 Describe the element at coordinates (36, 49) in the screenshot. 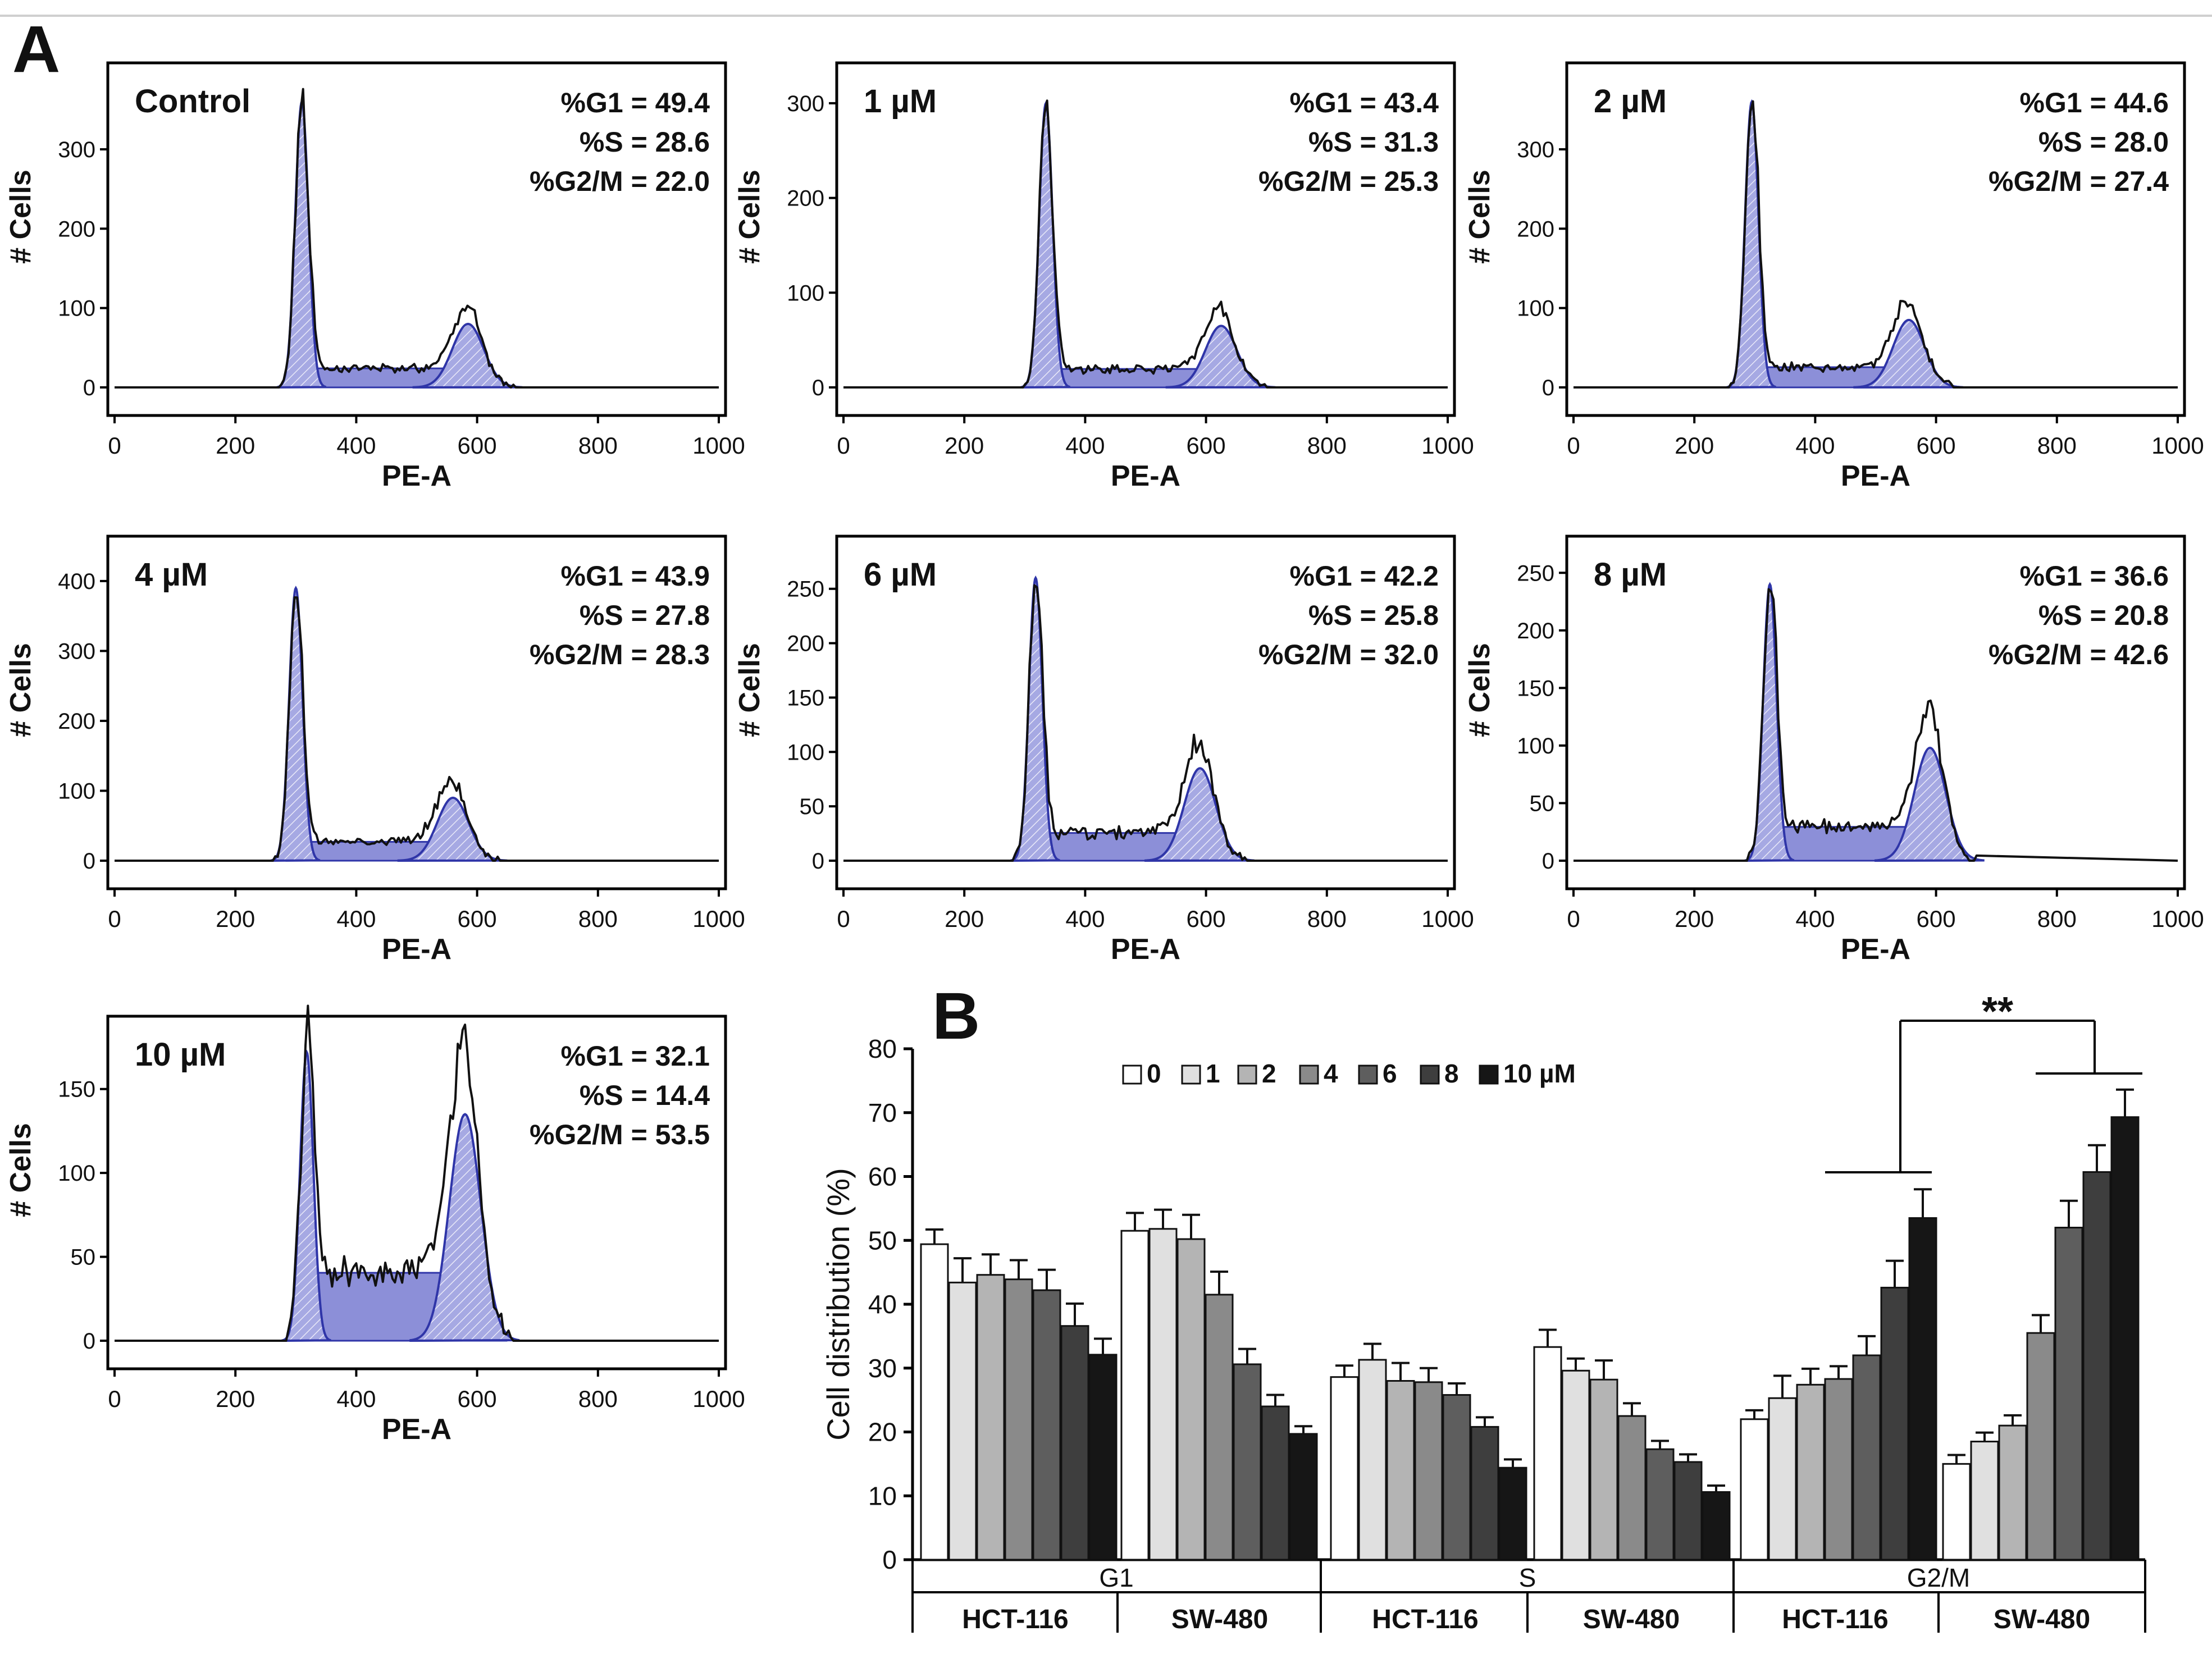

I see `panel-a-label: A` at that location.